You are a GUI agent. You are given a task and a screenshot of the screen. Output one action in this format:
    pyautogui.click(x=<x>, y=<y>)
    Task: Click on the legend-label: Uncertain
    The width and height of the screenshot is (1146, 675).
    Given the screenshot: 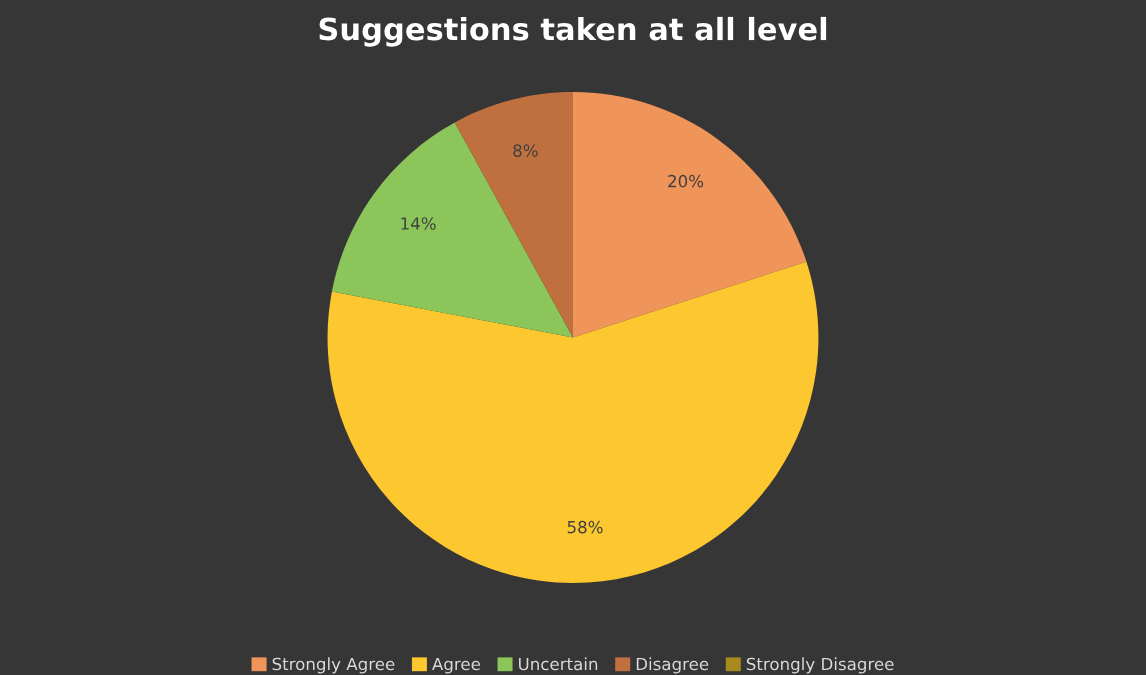 What is the action you would take?
    pyautogui.click(x=558, y=664)
    